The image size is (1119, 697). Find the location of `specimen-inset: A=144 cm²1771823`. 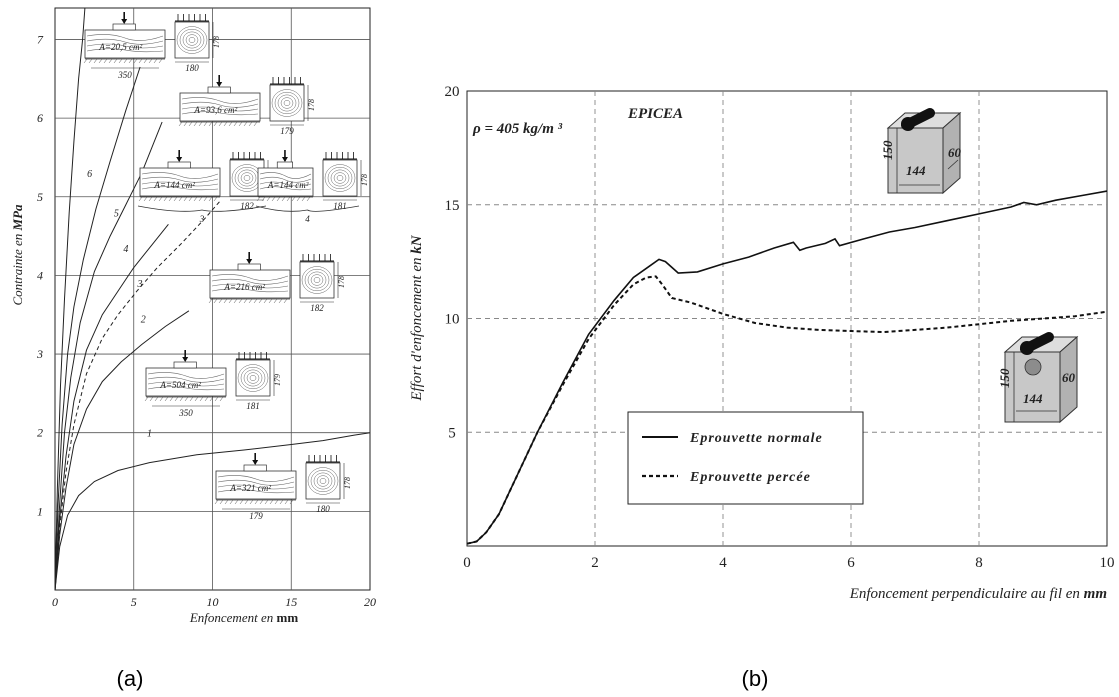

specimen-inset: A=144 cm²1771823 is located at coordinates (206, 187).